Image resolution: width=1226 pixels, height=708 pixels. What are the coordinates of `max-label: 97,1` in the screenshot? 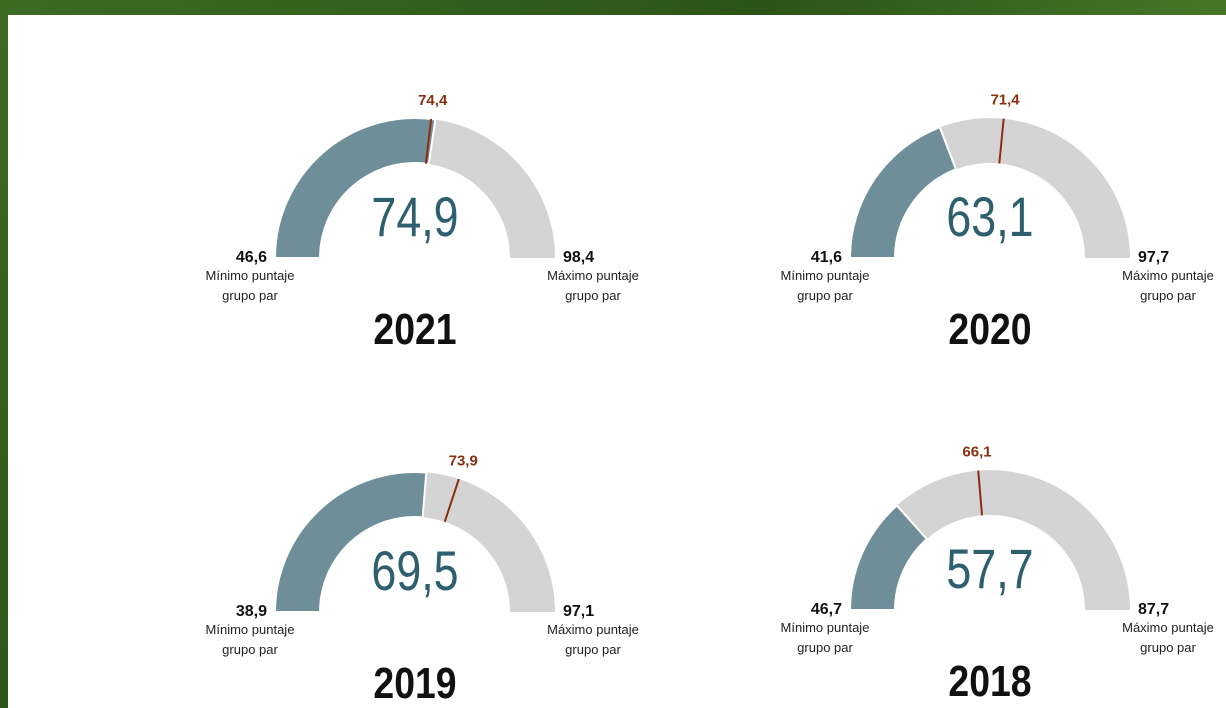 It's located at (578, 611).